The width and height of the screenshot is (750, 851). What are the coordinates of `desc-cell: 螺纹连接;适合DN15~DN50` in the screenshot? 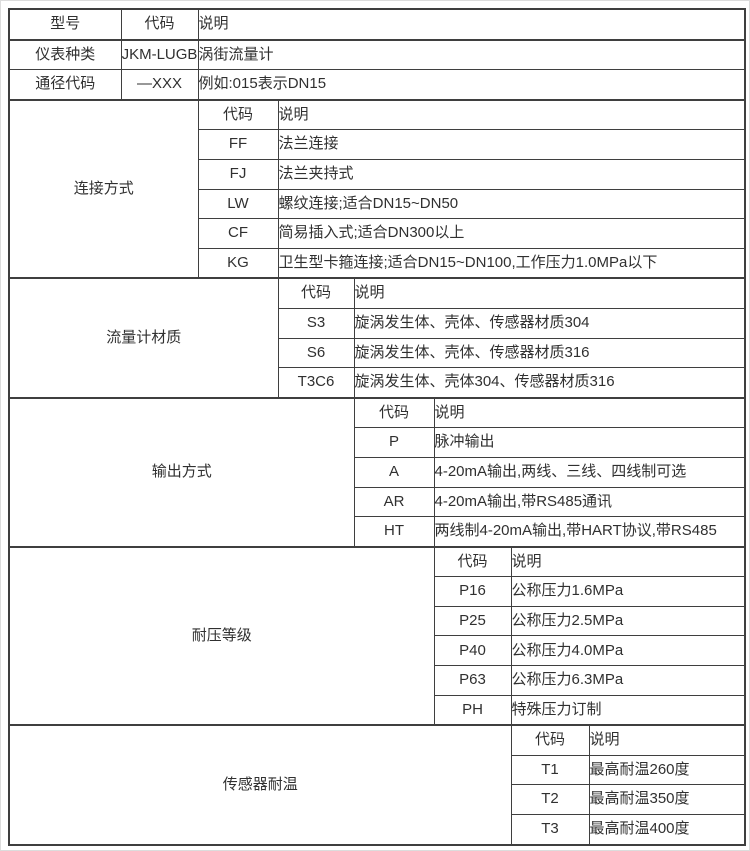 It's located at (511, 204).